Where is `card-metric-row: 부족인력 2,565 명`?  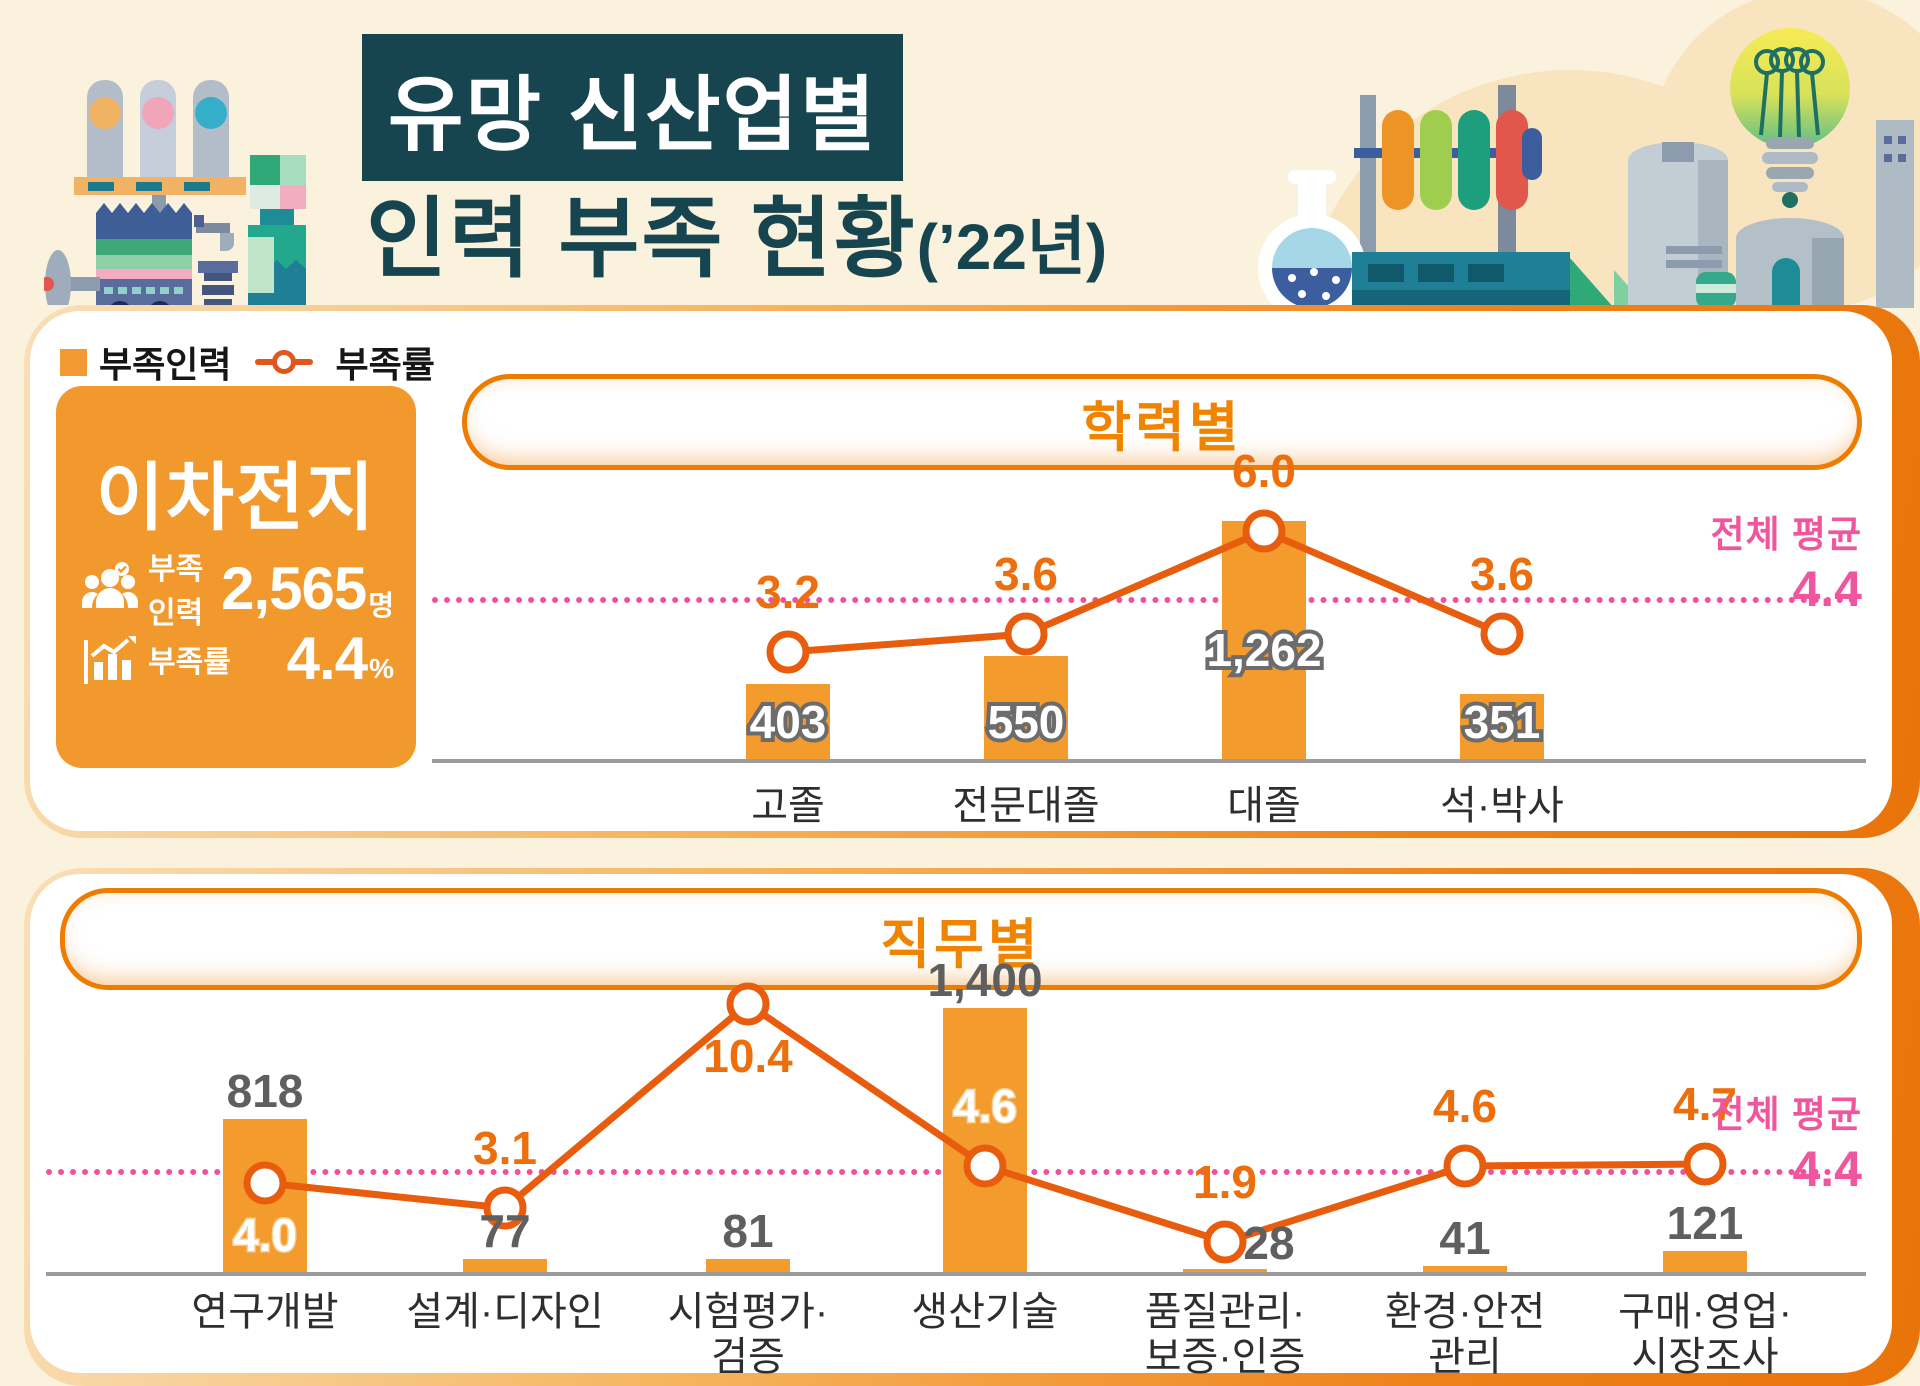
card-metric-row: 부족인력 2,565 명 is located at coordinates (238, 588).